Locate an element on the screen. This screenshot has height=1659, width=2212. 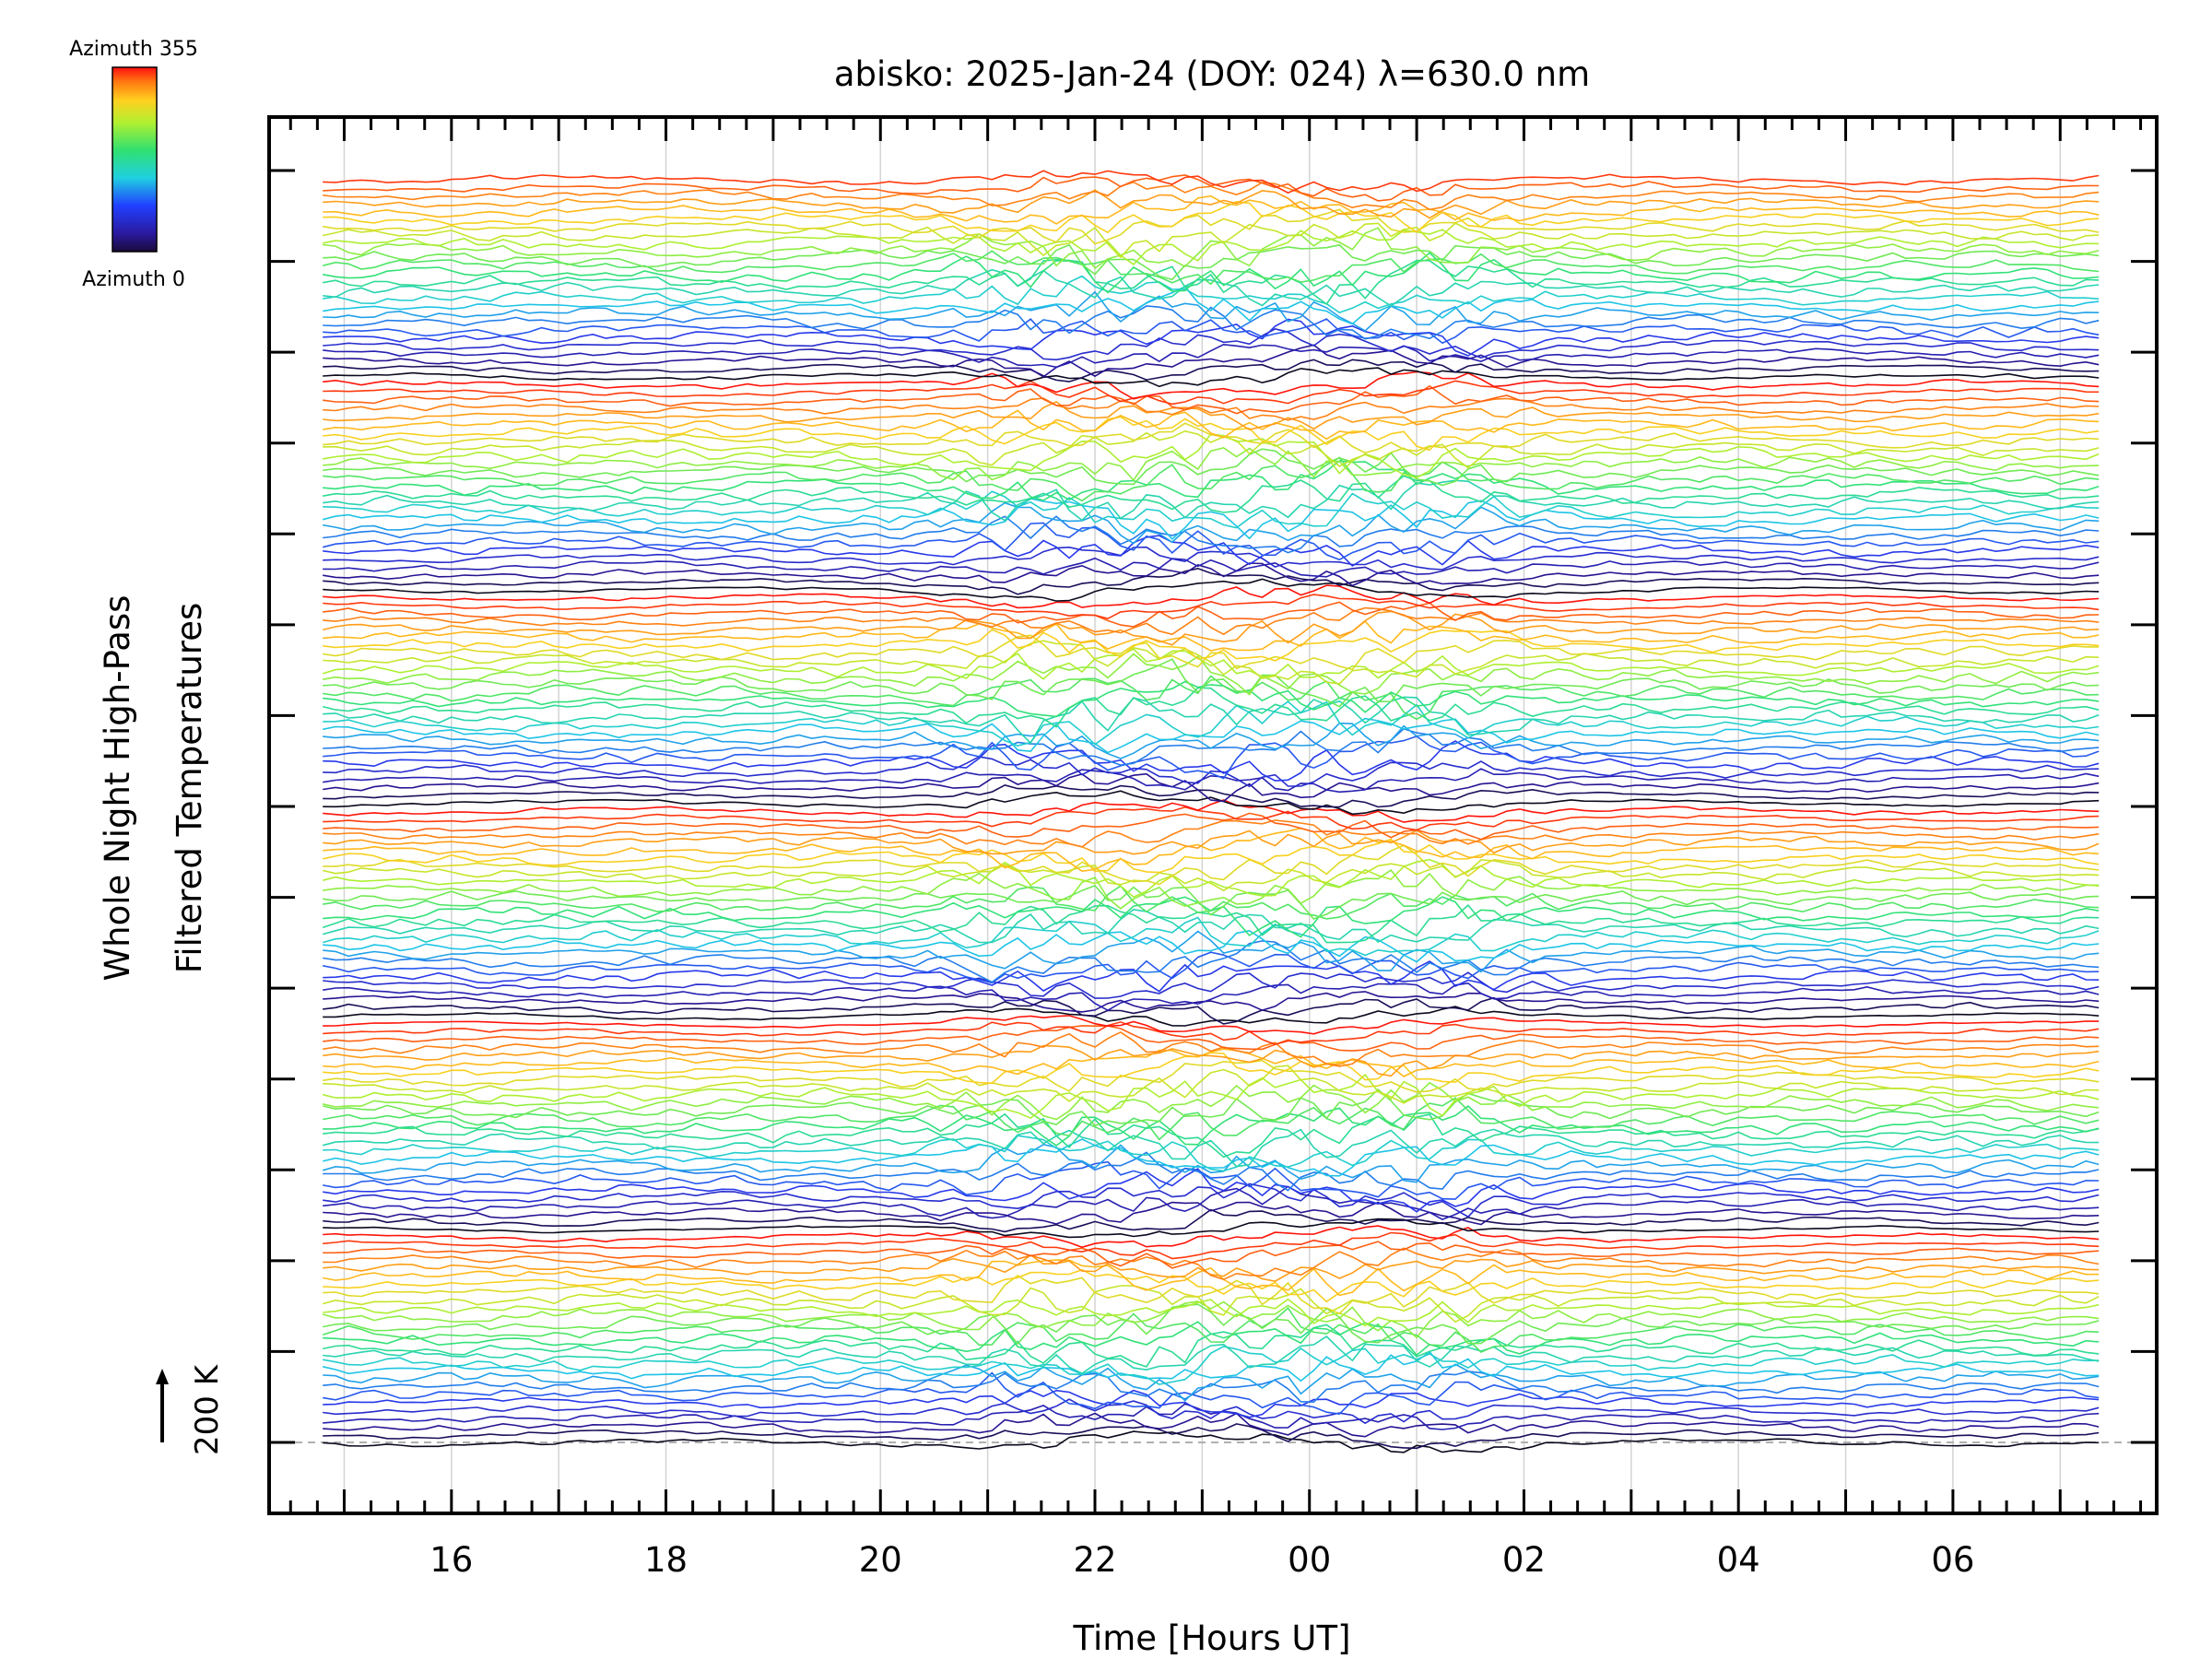
x-tick-label: 22 is located at coordinates (1094, 1560).